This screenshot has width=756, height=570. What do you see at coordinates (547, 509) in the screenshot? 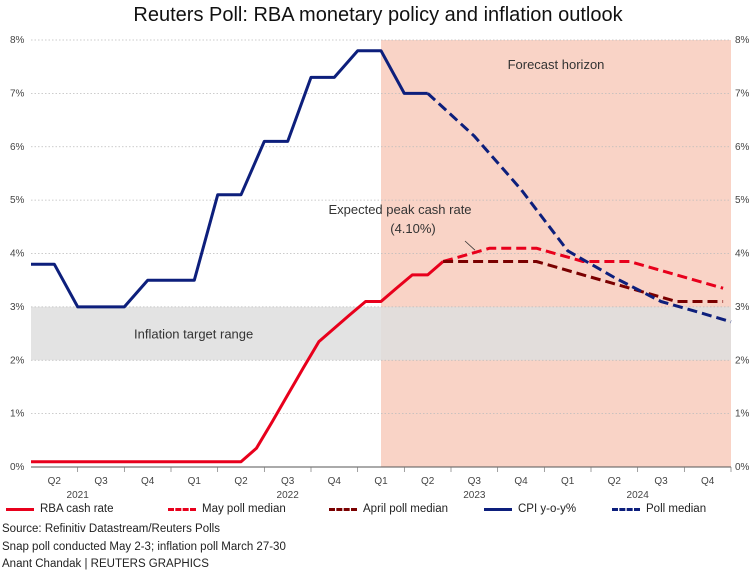
I see `legend-label: CPI y-o-y%` at bounding box center [547, 509].